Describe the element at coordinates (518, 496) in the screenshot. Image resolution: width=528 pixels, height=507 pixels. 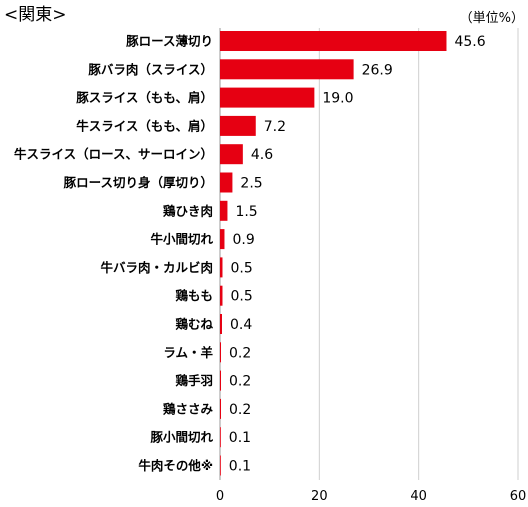
I see `x-tick-label: 60` at that location.